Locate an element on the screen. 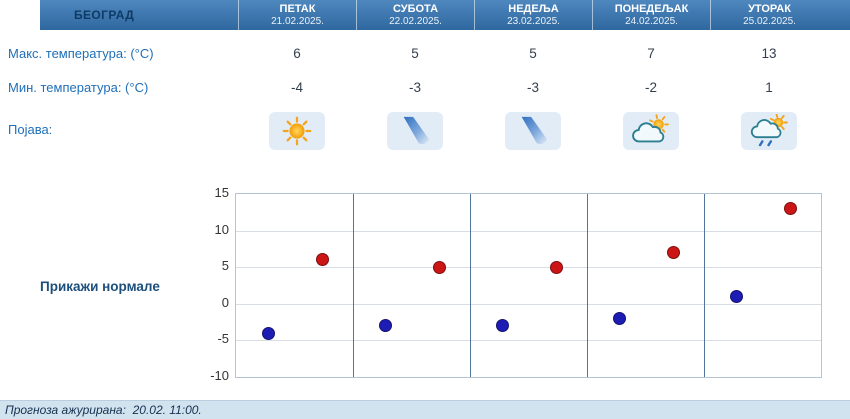  y-axis-tick-label: 5 is located at coordinates (225, 266).